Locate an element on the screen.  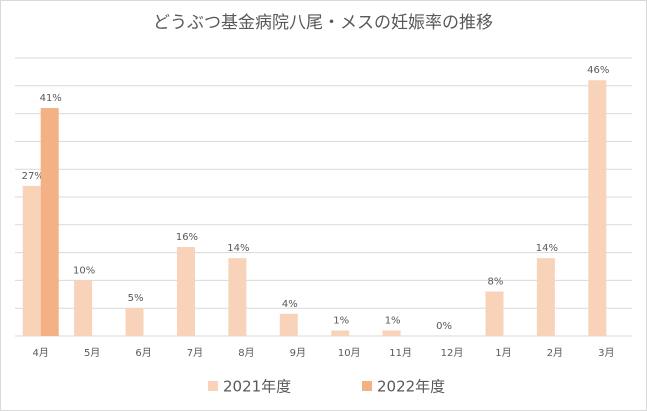
x-tick-label: 7月 is located at coordinates (195, 353).